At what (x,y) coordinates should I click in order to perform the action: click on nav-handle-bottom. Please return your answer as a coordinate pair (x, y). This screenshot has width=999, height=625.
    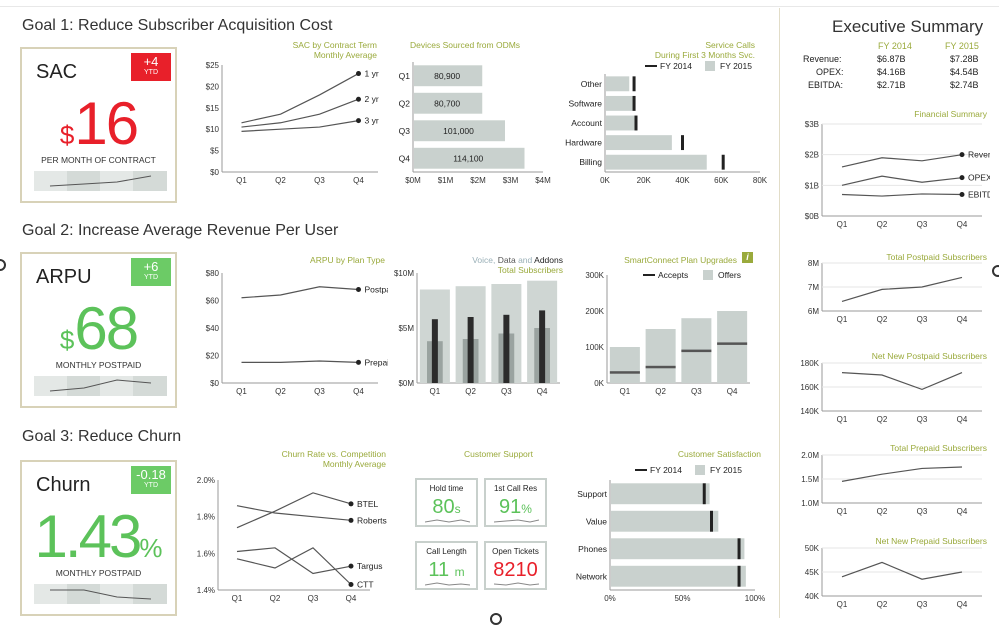
    Looking at the image, I should click on (496, 619).